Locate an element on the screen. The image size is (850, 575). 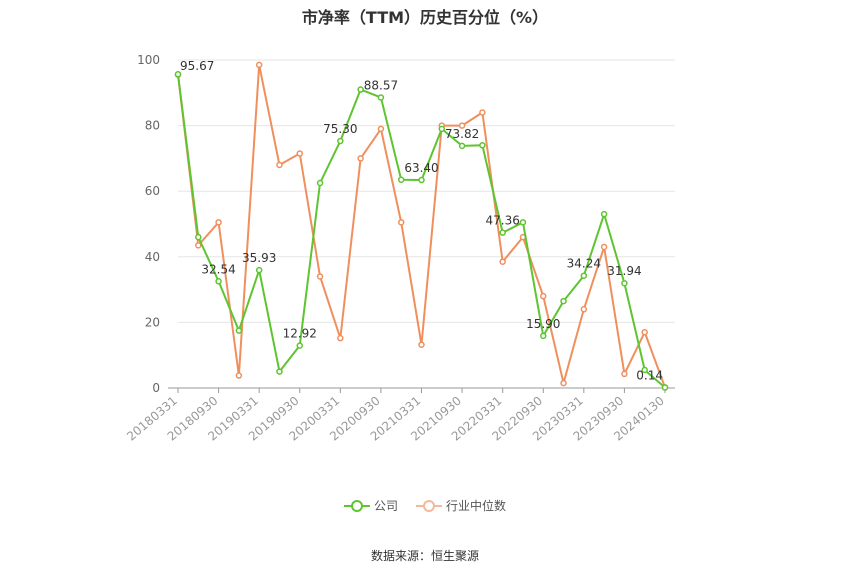
legend-item-company: 公司 is located at coordinates (370, 505).